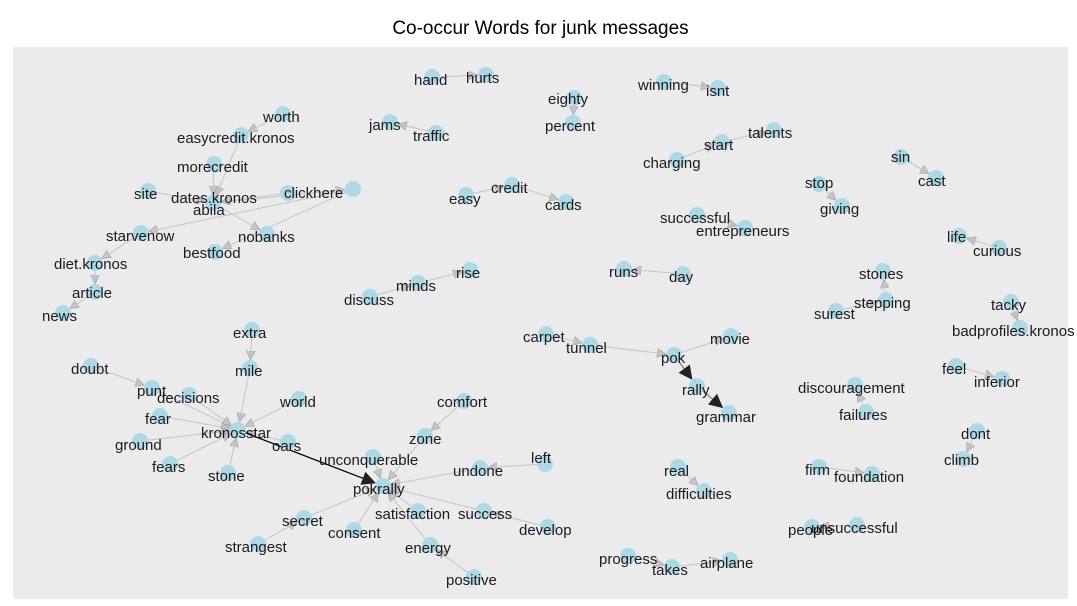  I want to click on node-label-undone: undone, so click(478, 471).